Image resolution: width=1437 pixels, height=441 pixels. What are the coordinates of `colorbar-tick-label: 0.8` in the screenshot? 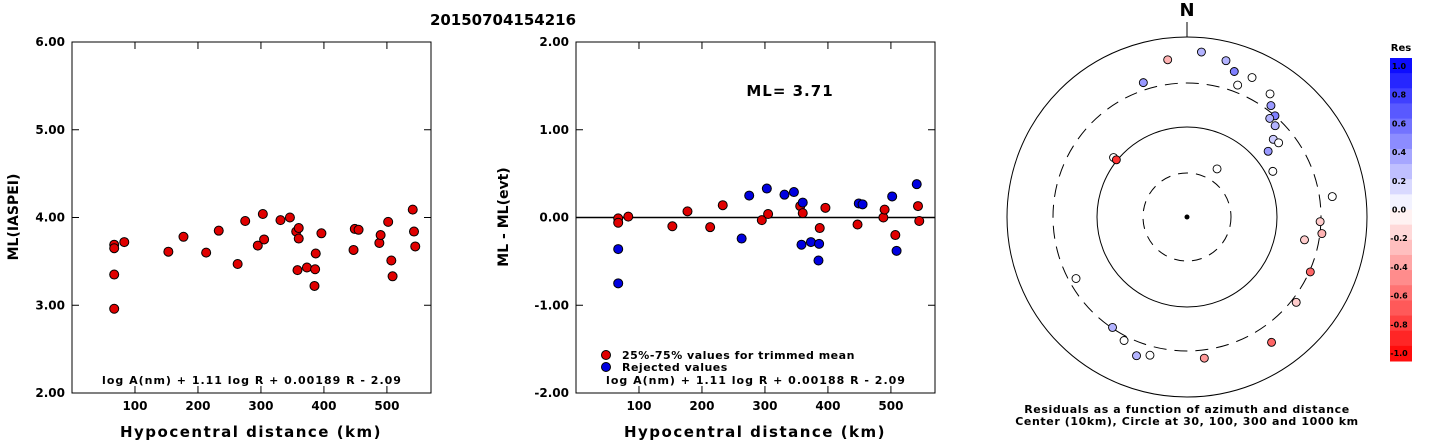 It's located at (1399, 95).